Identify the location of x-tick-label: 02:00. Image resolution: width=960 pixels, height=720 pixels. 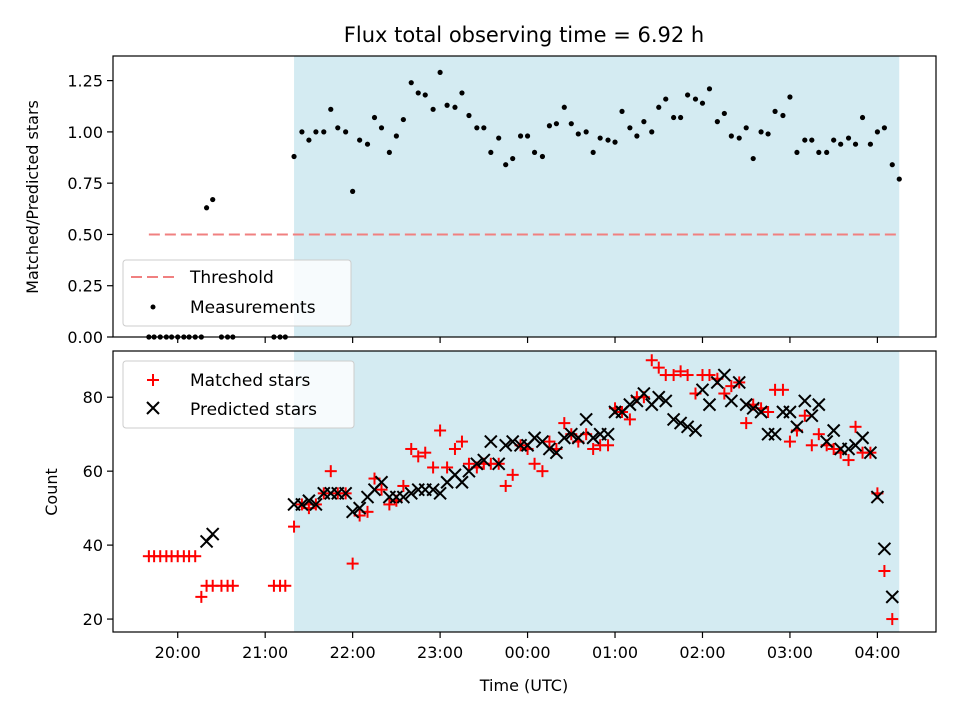
(702, 652).